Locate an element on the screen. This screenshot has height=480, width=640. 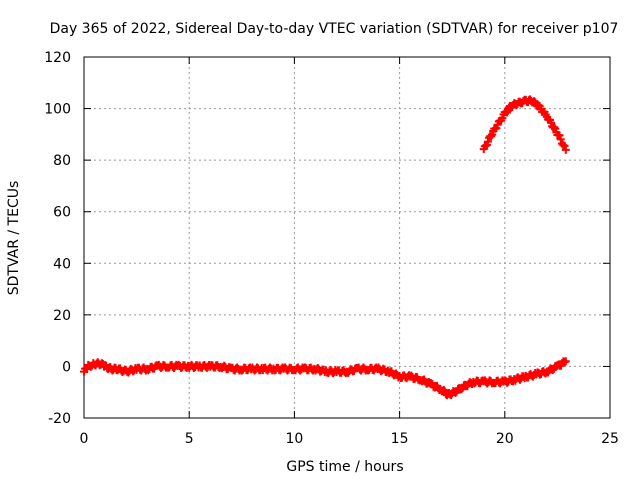
y-tick-label: 60 is located at coordinates (62, 213).